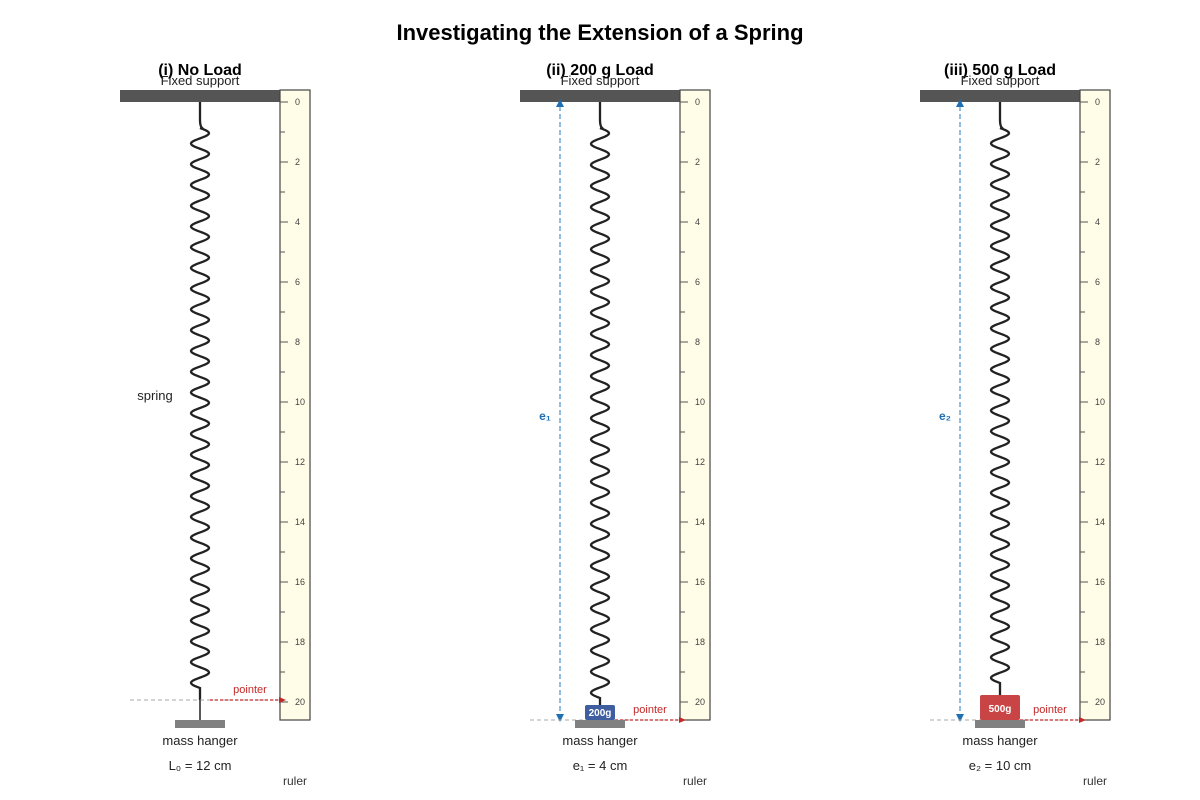  I want to click on measurement-label: e₁ = 4 cm, so click(600, 765).